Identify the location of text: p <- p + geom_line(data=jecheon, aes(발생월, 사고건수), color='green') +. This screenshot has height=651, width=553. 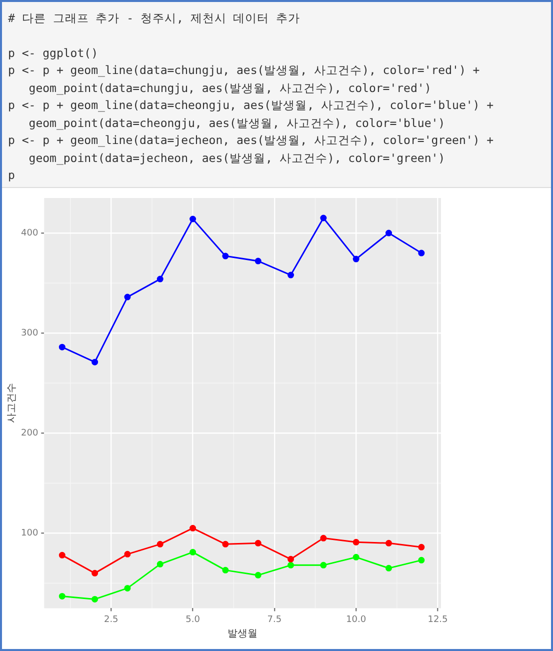
(251, 140).